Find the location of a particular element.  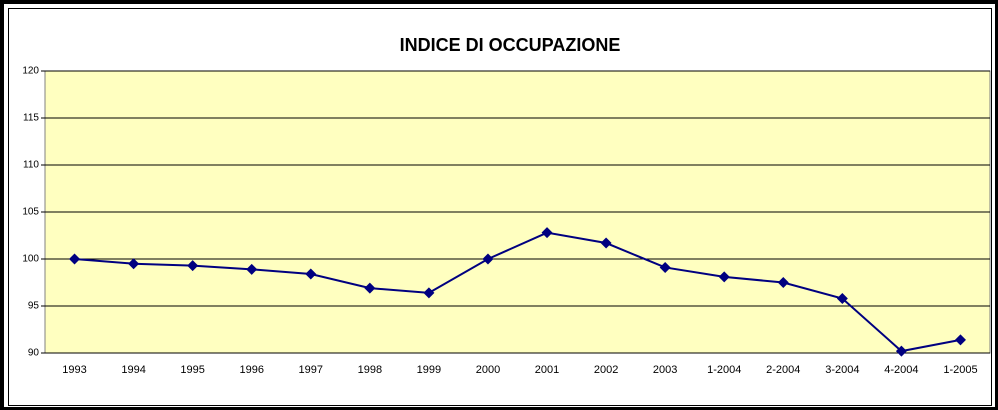

x-tick-label: 2003 is located at coordinates (665, 370).